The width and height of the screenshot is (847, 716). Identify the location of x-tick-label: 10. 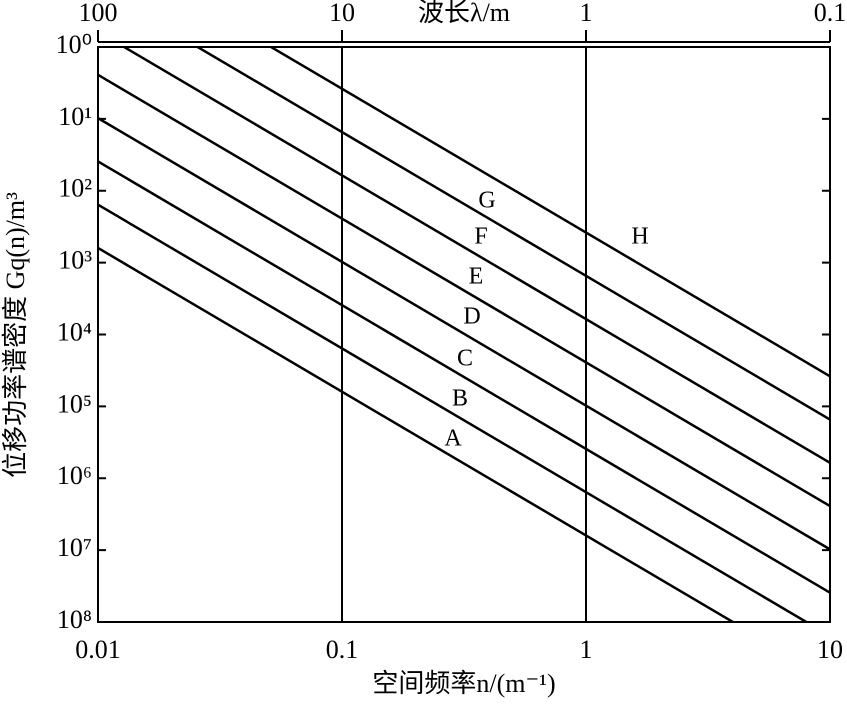
(830, 649).